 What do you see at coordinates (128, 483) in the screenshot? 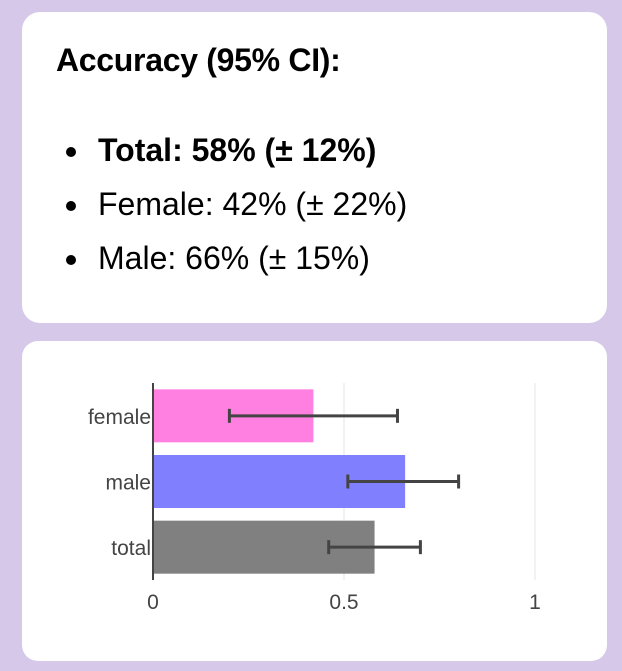
I see `y-tick-label-male: male` at bounding box center [128, 483].